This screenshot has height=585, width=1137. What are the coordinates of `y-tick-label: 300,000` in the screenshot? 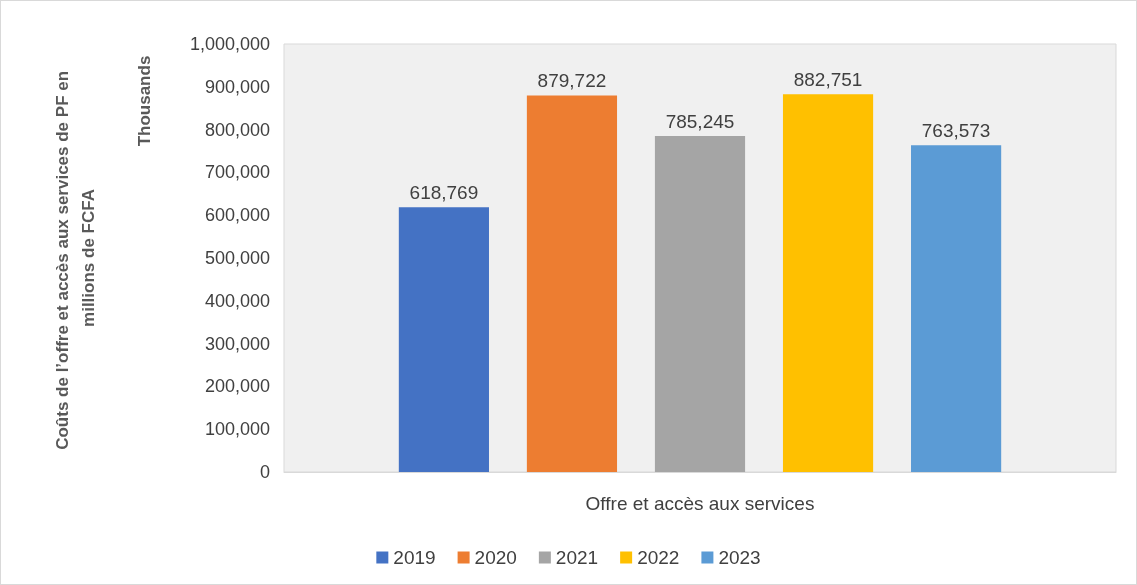 It's located at (237, 343).